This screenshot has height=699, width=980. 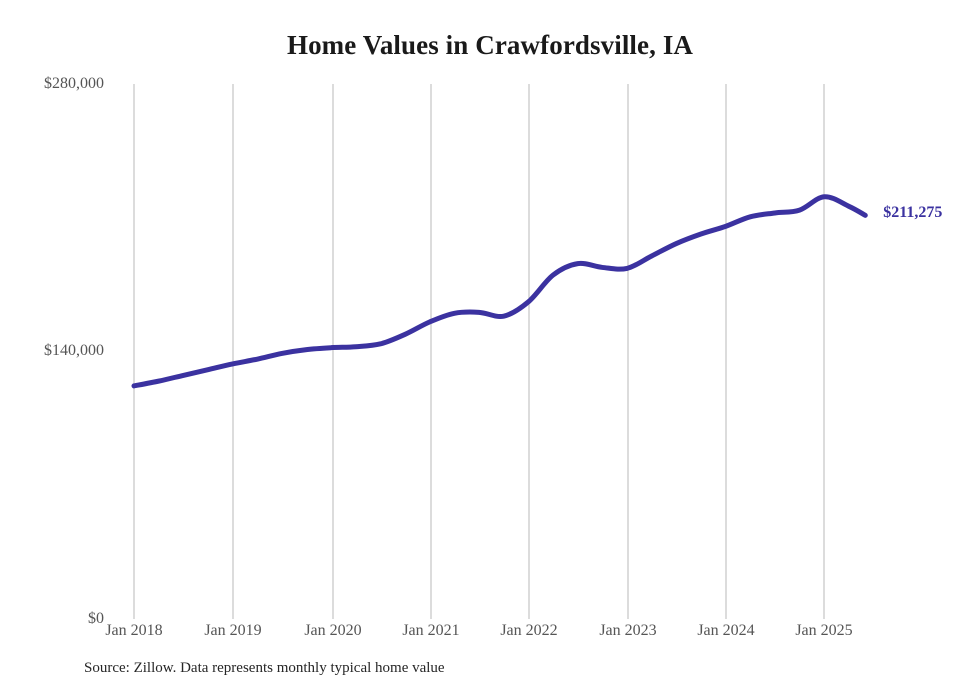 What do you see at coordinates (74, 83) in the screenshot?
I see `y-tick-label: $280,000` at bounding box center [74, 83].